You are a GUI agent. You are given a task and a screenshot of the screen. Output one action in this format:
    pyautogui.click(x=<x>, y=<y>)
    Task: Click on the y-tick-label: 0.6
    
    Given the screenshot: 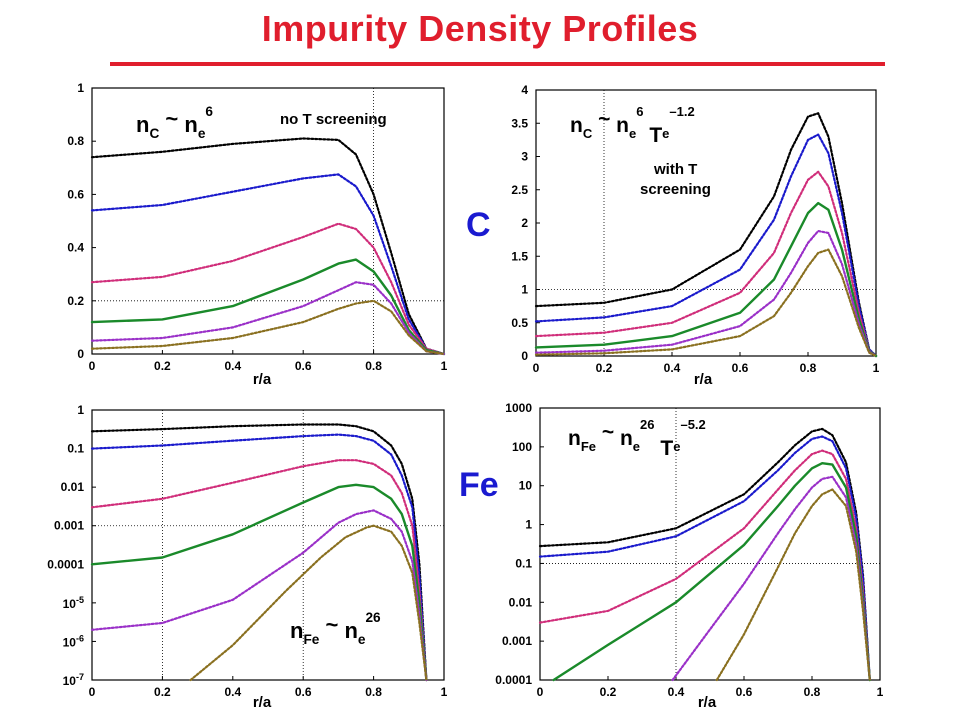 What is the action you would take?
    pyautogui.click(x=75, y=194)
    